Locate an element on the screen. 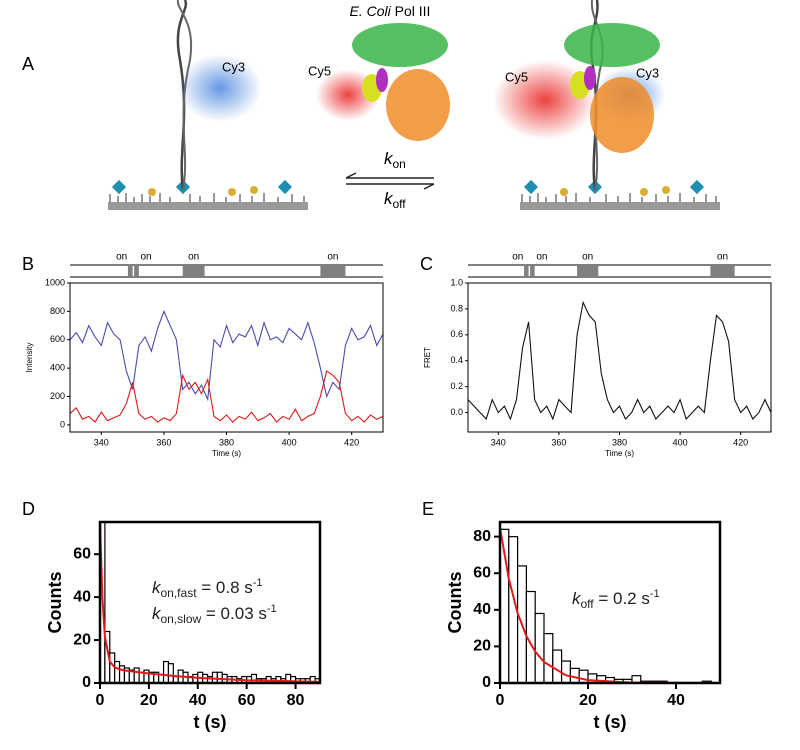  protein-title: E. Coli Pol III is located at coordinates (390, 11).